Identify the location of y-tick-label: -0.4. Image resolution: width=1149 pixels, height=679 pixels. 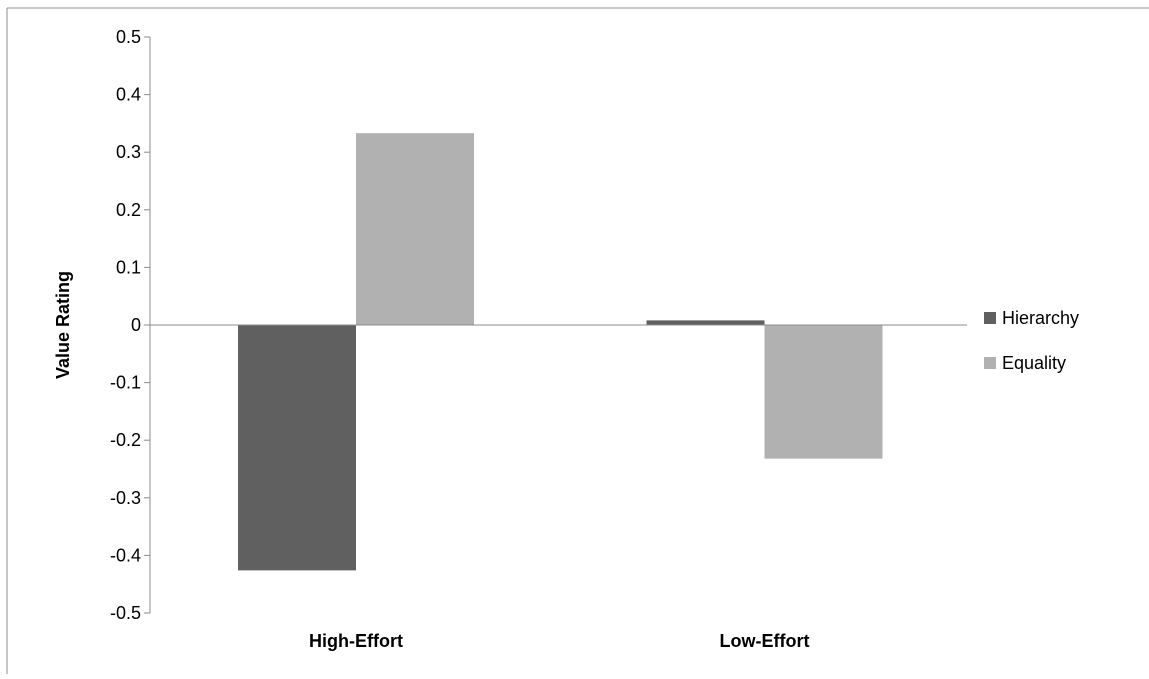
(125, 555).